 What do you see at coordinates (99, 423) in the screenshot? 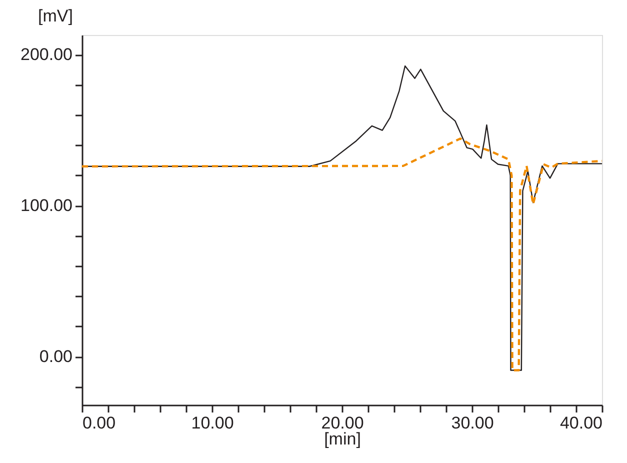
I see `x-tick-label: 0.00` at bounding box center [99, 423].